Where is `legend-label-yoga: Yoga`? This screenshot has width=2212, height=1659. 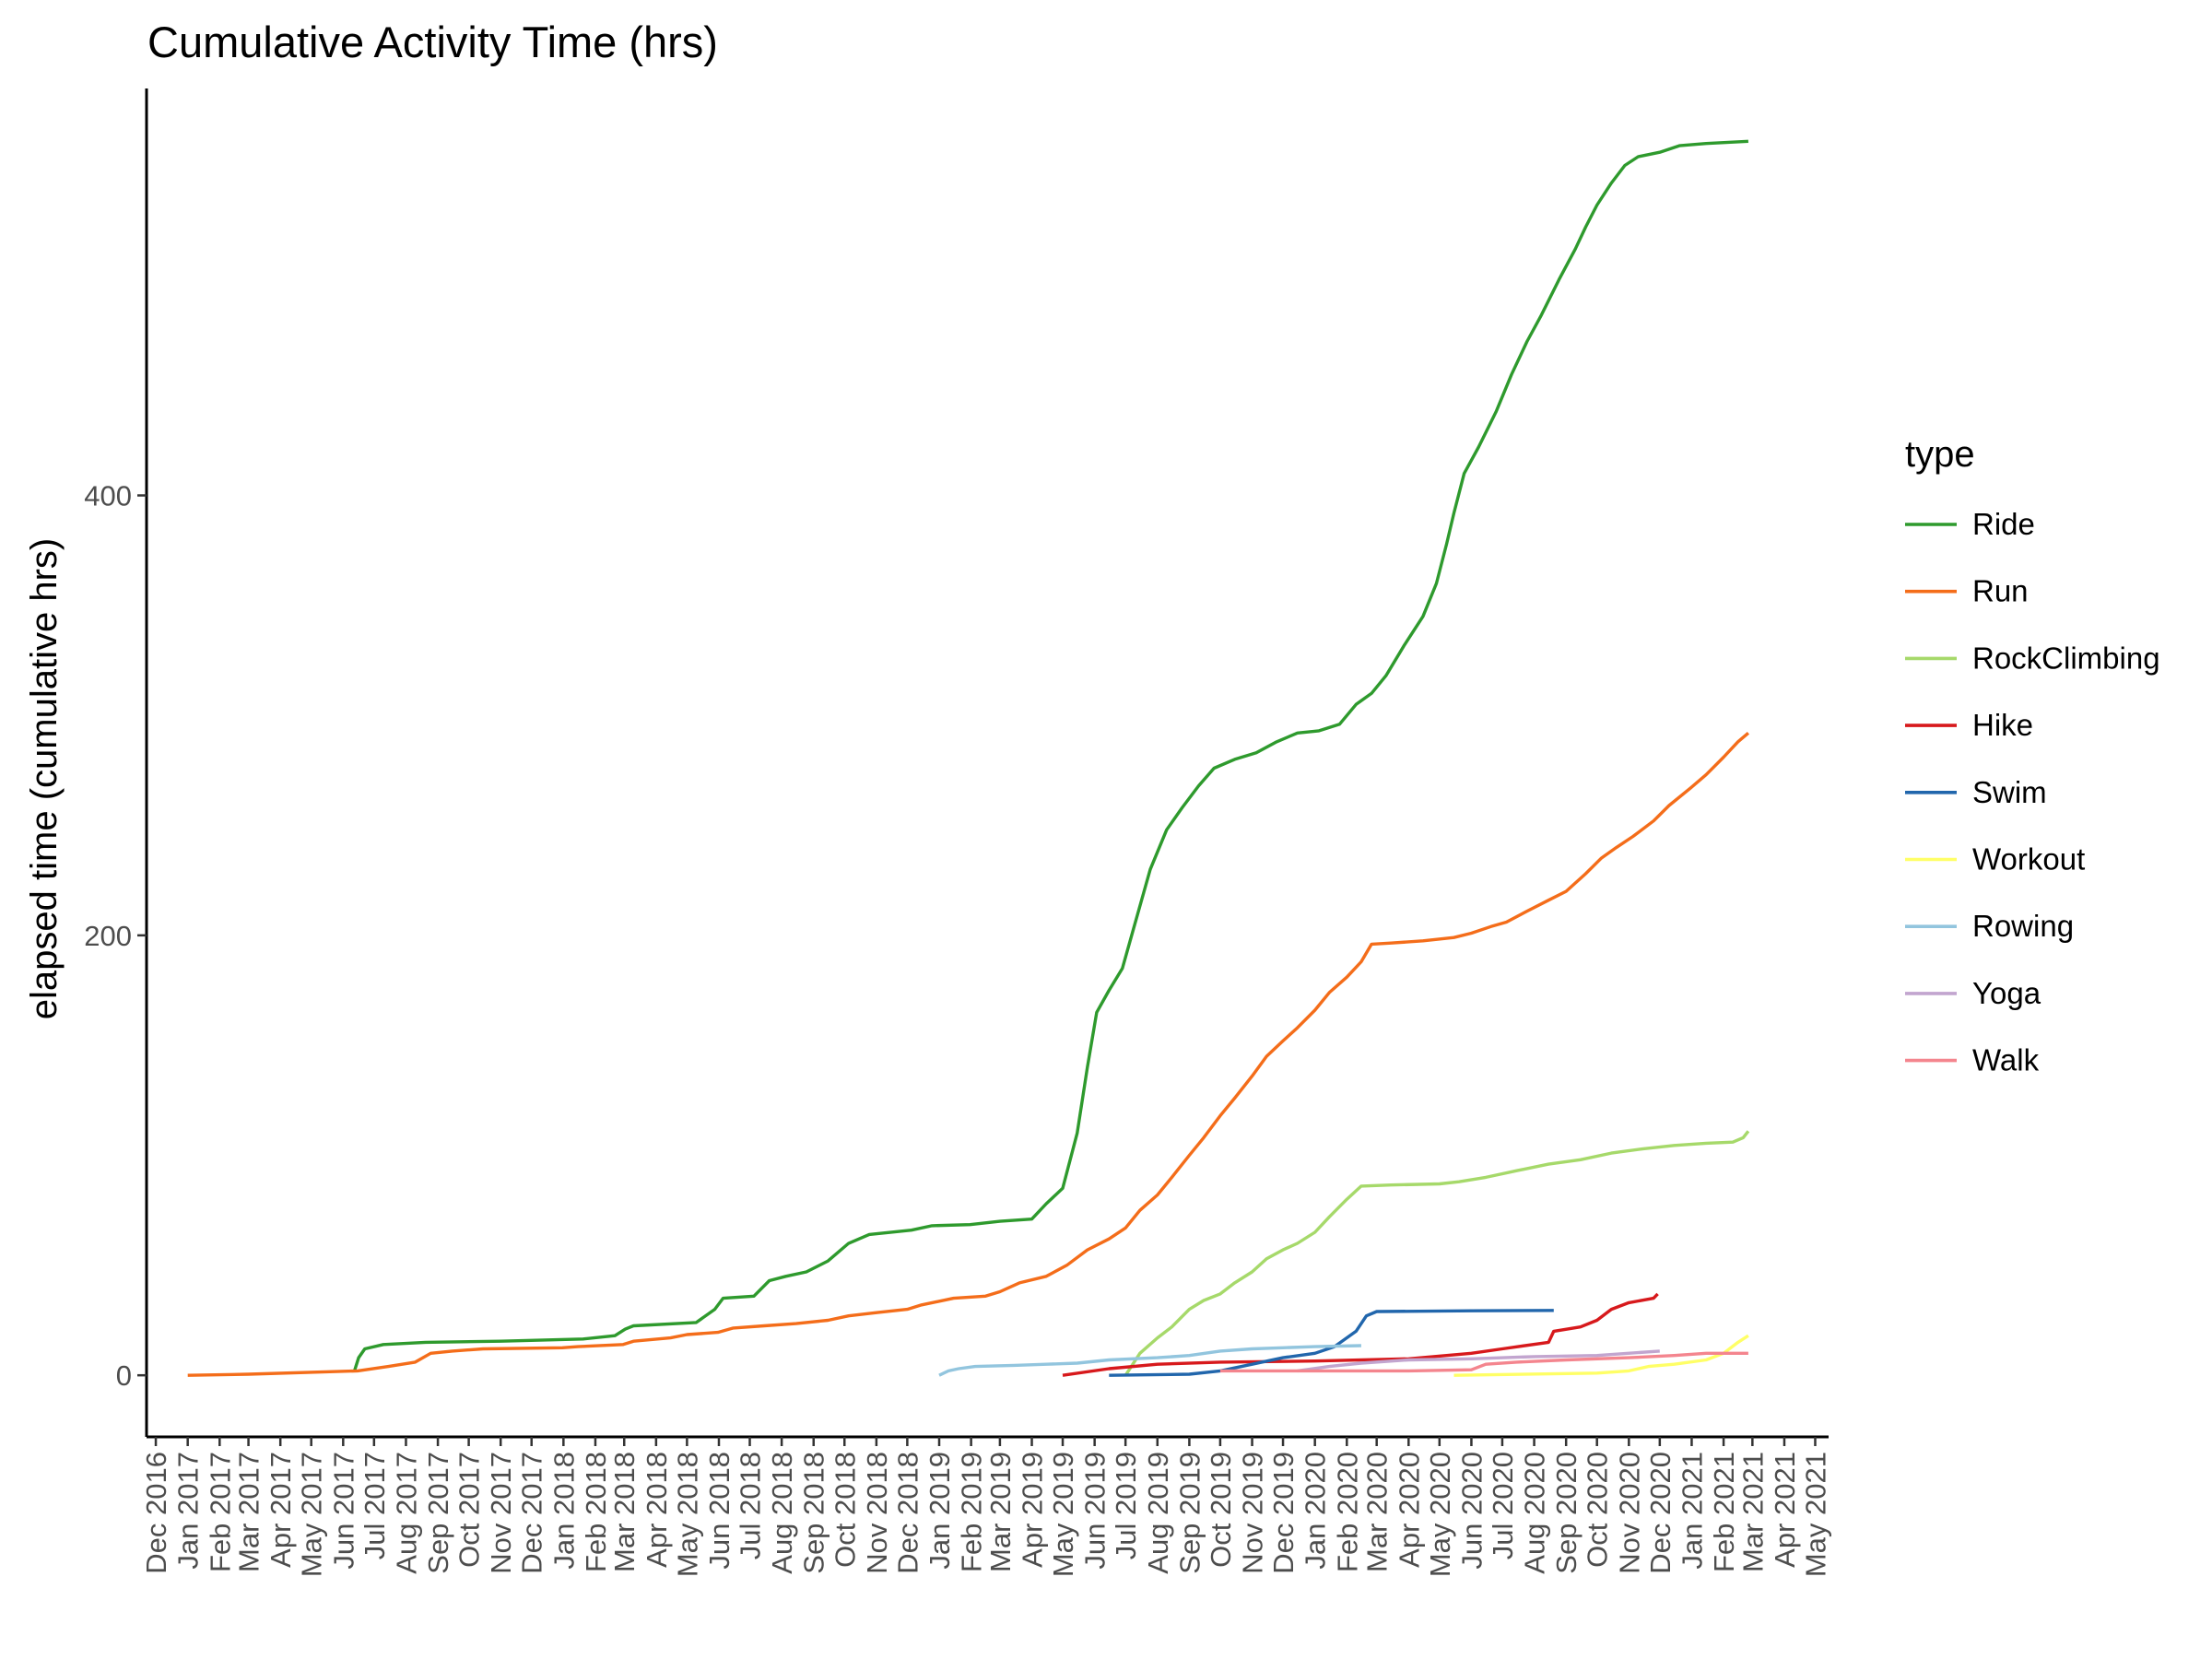
legend-label-yoga: Yoga is located at coordinates (2006, 993).